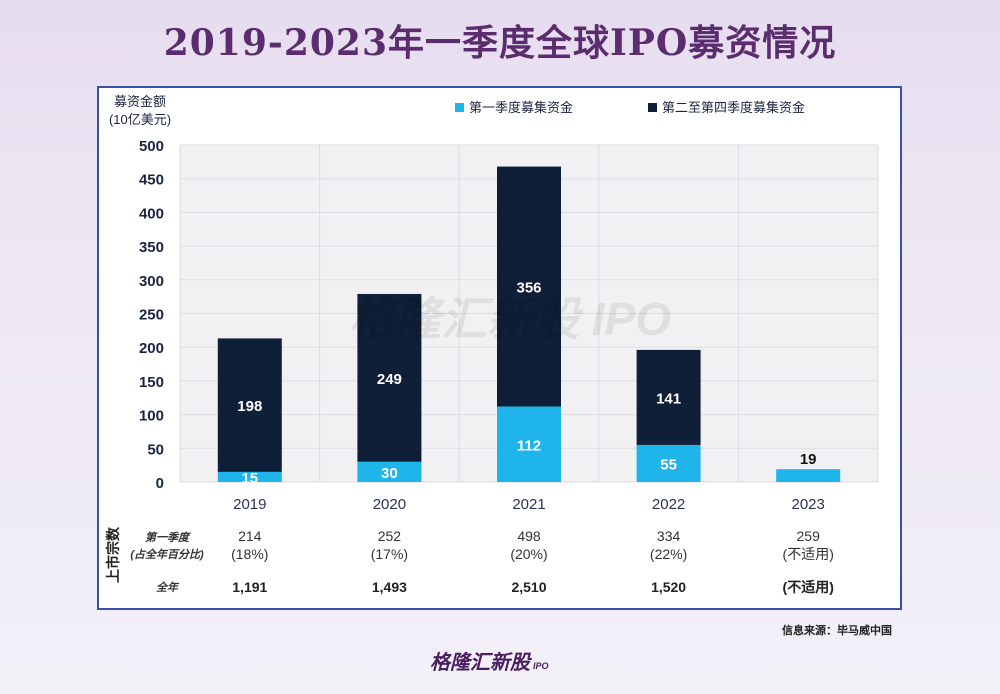 This screenshot has width=1000, height=694. What do you see at coordinates (809, 536) in the screenshot?
I see `q1-count: 259` at bounding box center [809, 536].